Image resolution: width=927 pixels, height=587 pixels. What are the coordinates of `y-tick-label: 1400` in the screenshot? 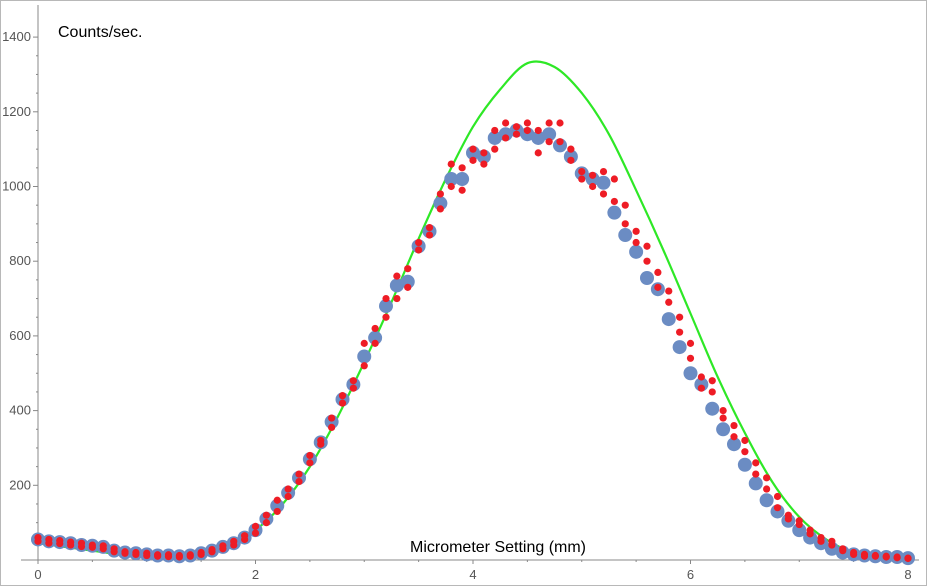 It's located at (16, 36).